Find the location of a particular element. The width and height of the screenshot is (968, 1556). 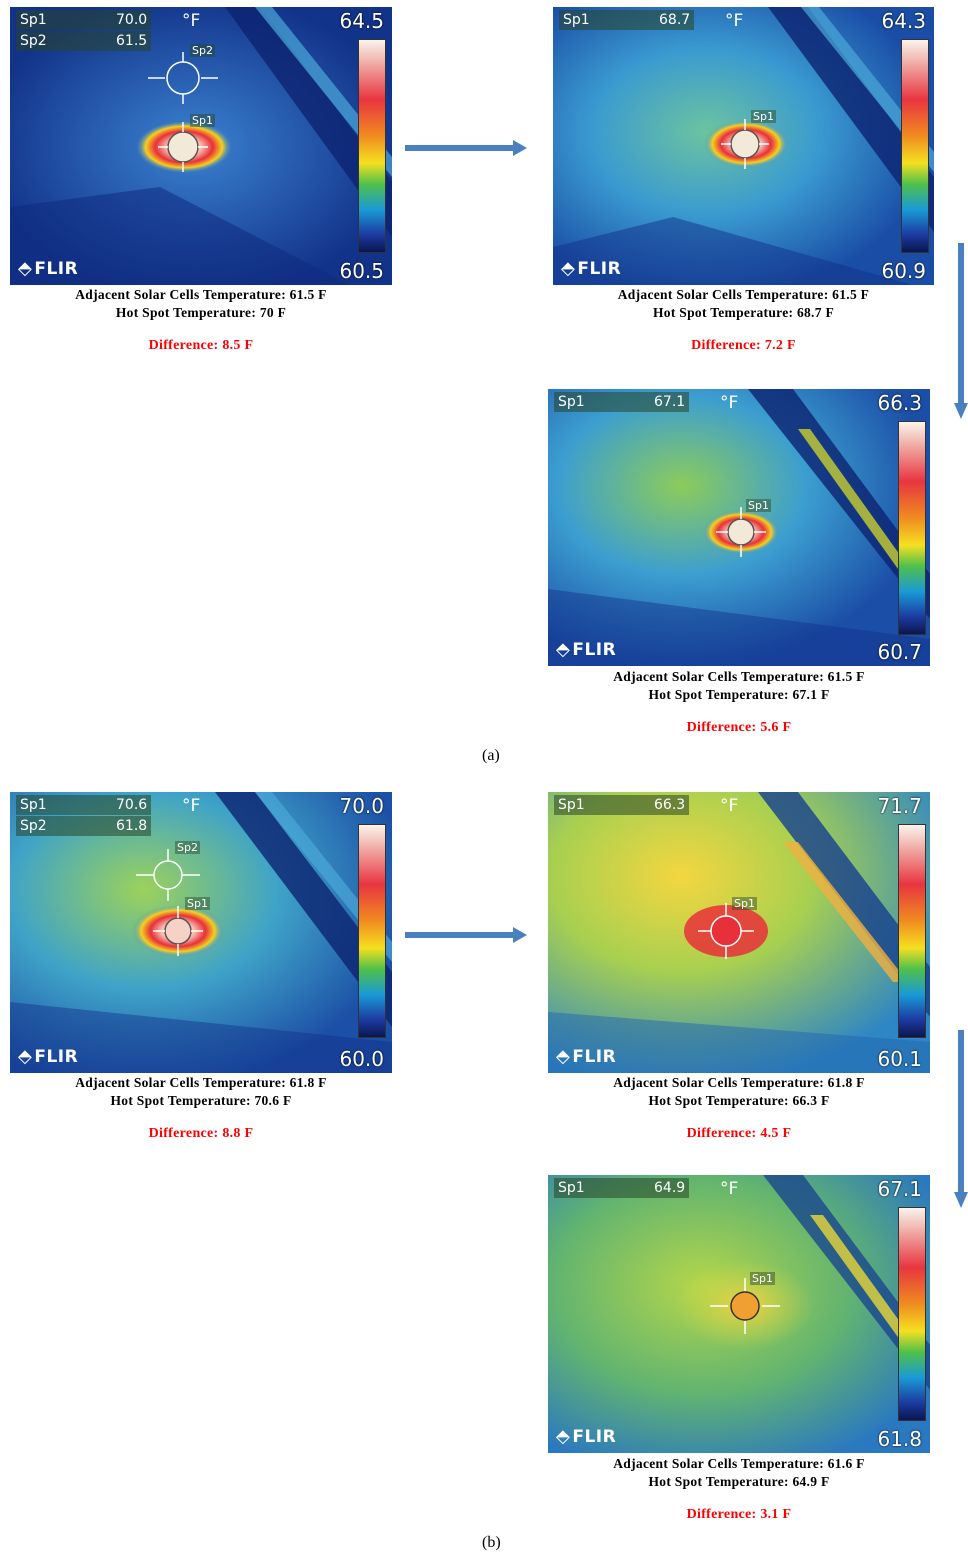

thermal-image-a3: Sp1 67.1 °F 66.3 60.7 ⬘ FLIR Sp1 is located at coordinates (739, 527).